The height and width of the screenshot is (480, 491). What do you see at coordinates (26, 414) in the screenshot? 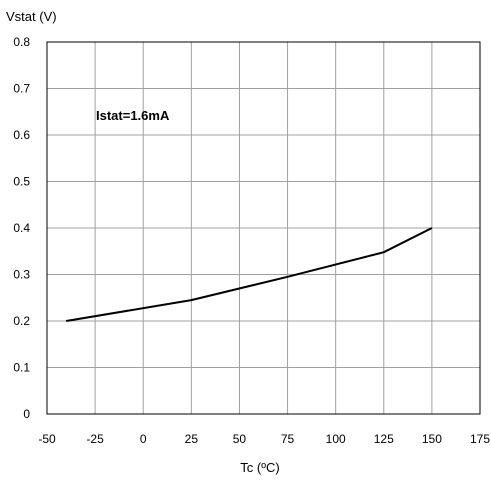
I see `y-tick-label: 0` at bounding box center [26, 414].